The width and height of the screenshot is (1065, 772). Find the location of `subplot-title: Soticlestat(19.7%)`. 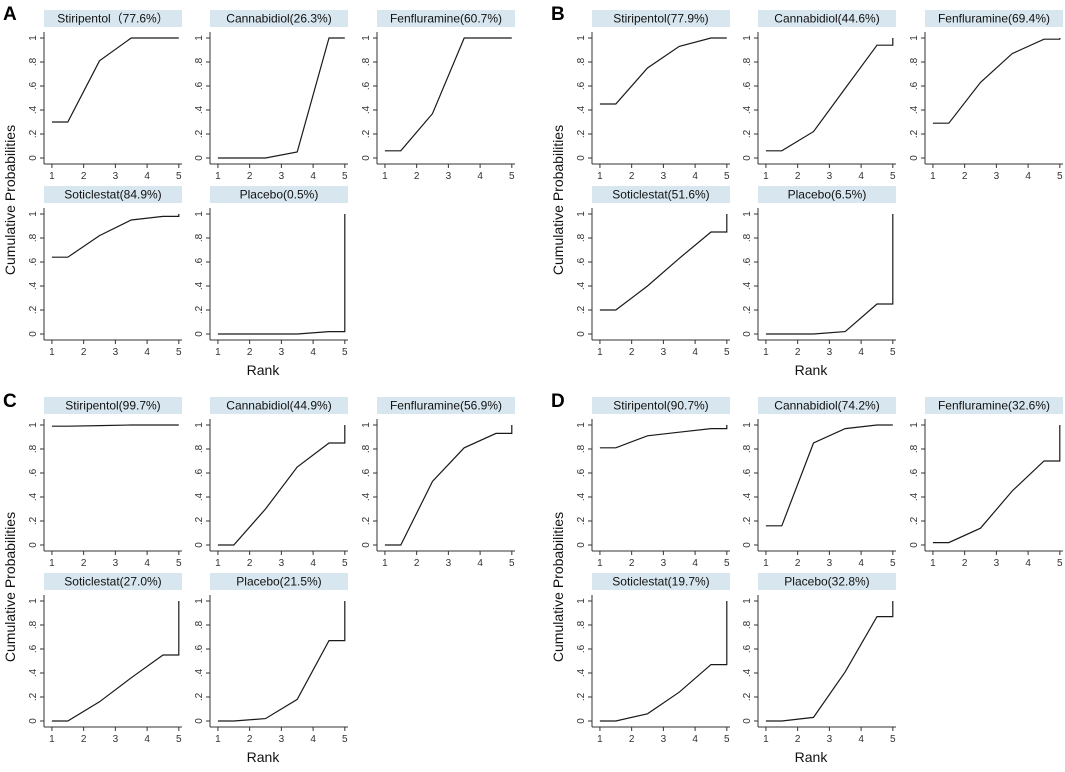

subplot-title: Soticlestat(19.7%) is located at coordinates (660, 582).